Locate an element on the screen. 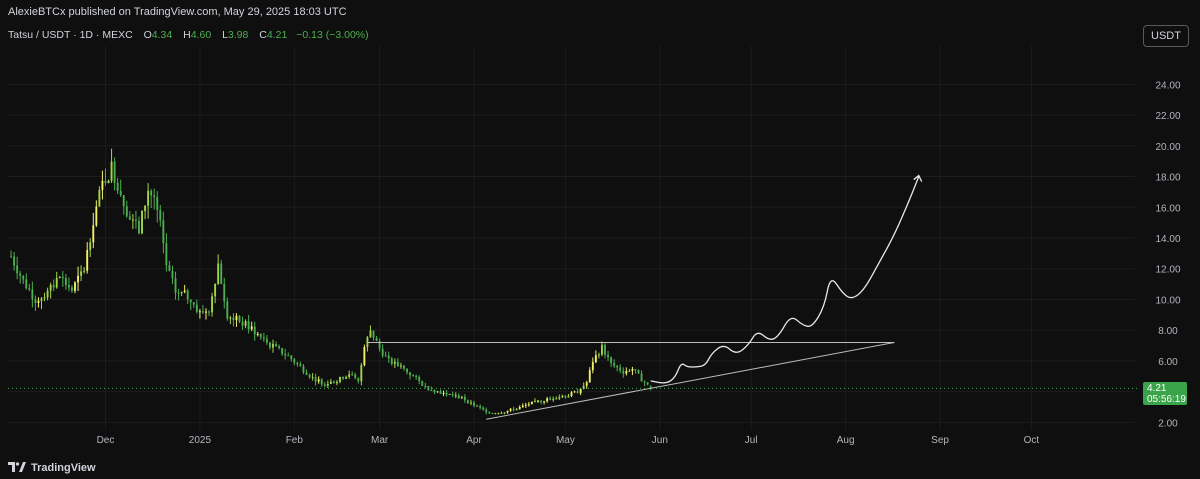 The width and height of the screenshot is (1200, 479). currency-button: USDT is located at coordinates (1166, 36).